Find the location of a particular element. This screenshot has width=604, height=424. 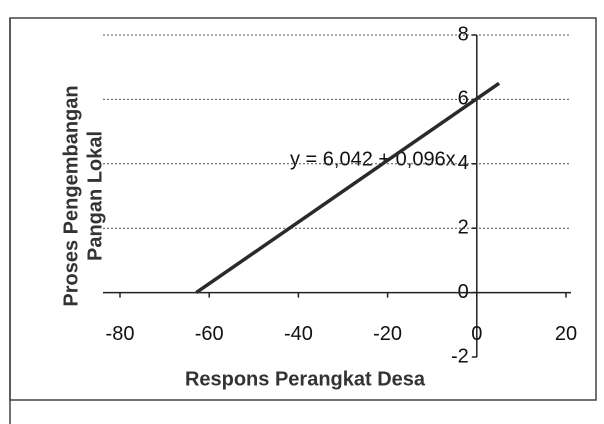

y-axis-label-line: Pangan Lokal is located at coordinates (95, 196).